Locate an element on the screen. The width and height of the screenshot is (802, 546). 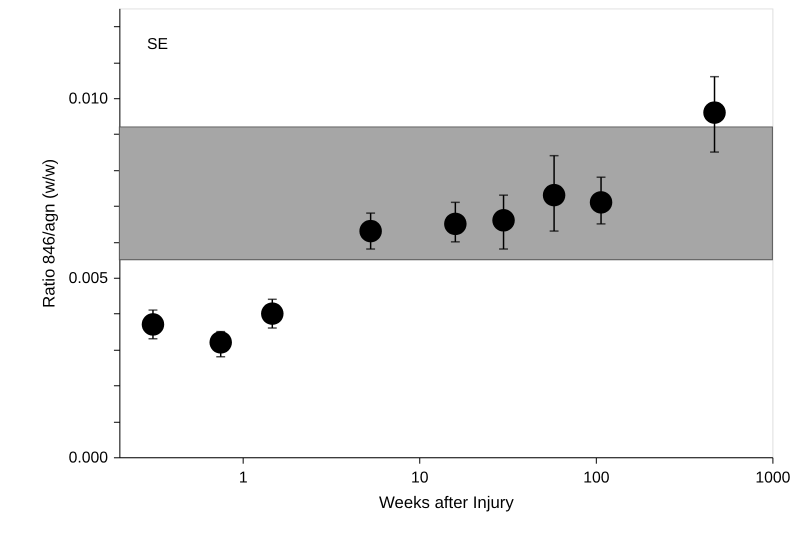
x-tick-label: 1000 is located at coordinates (773, 477).